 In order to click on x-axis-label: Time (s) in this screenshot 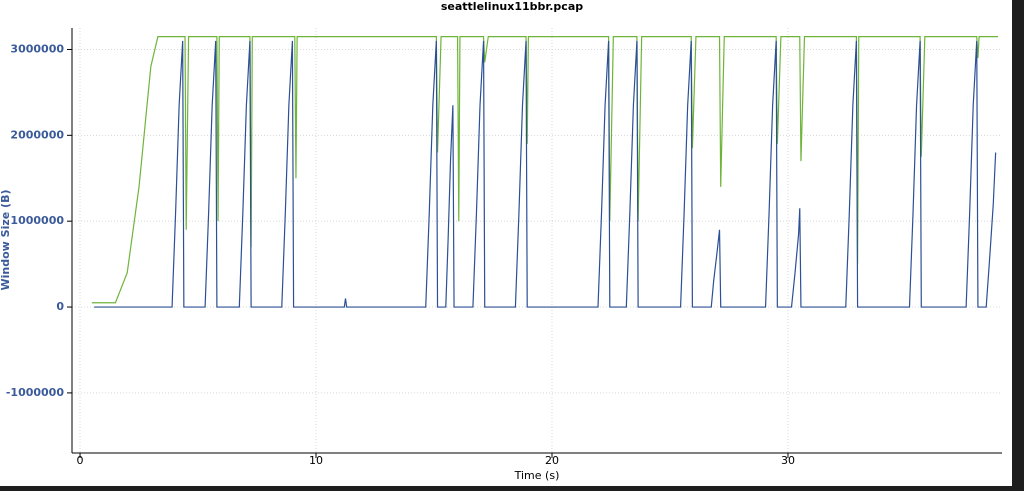, I will do `click(537, 475)`.